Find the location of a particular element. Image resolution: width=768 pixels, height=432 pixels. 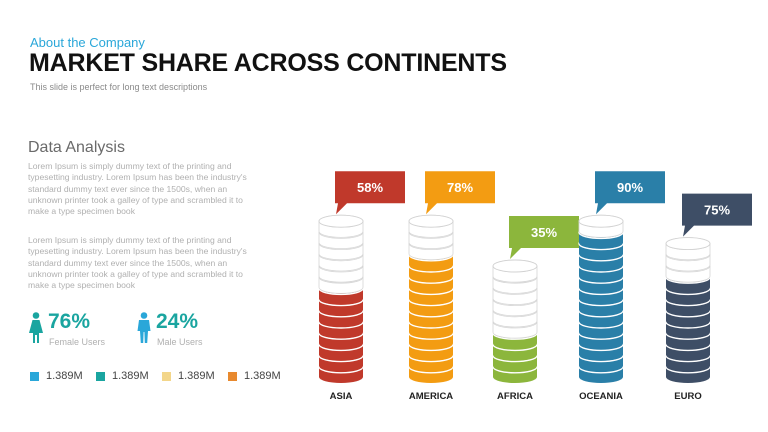

value-label: 75% is located at coordinates (717, 210).